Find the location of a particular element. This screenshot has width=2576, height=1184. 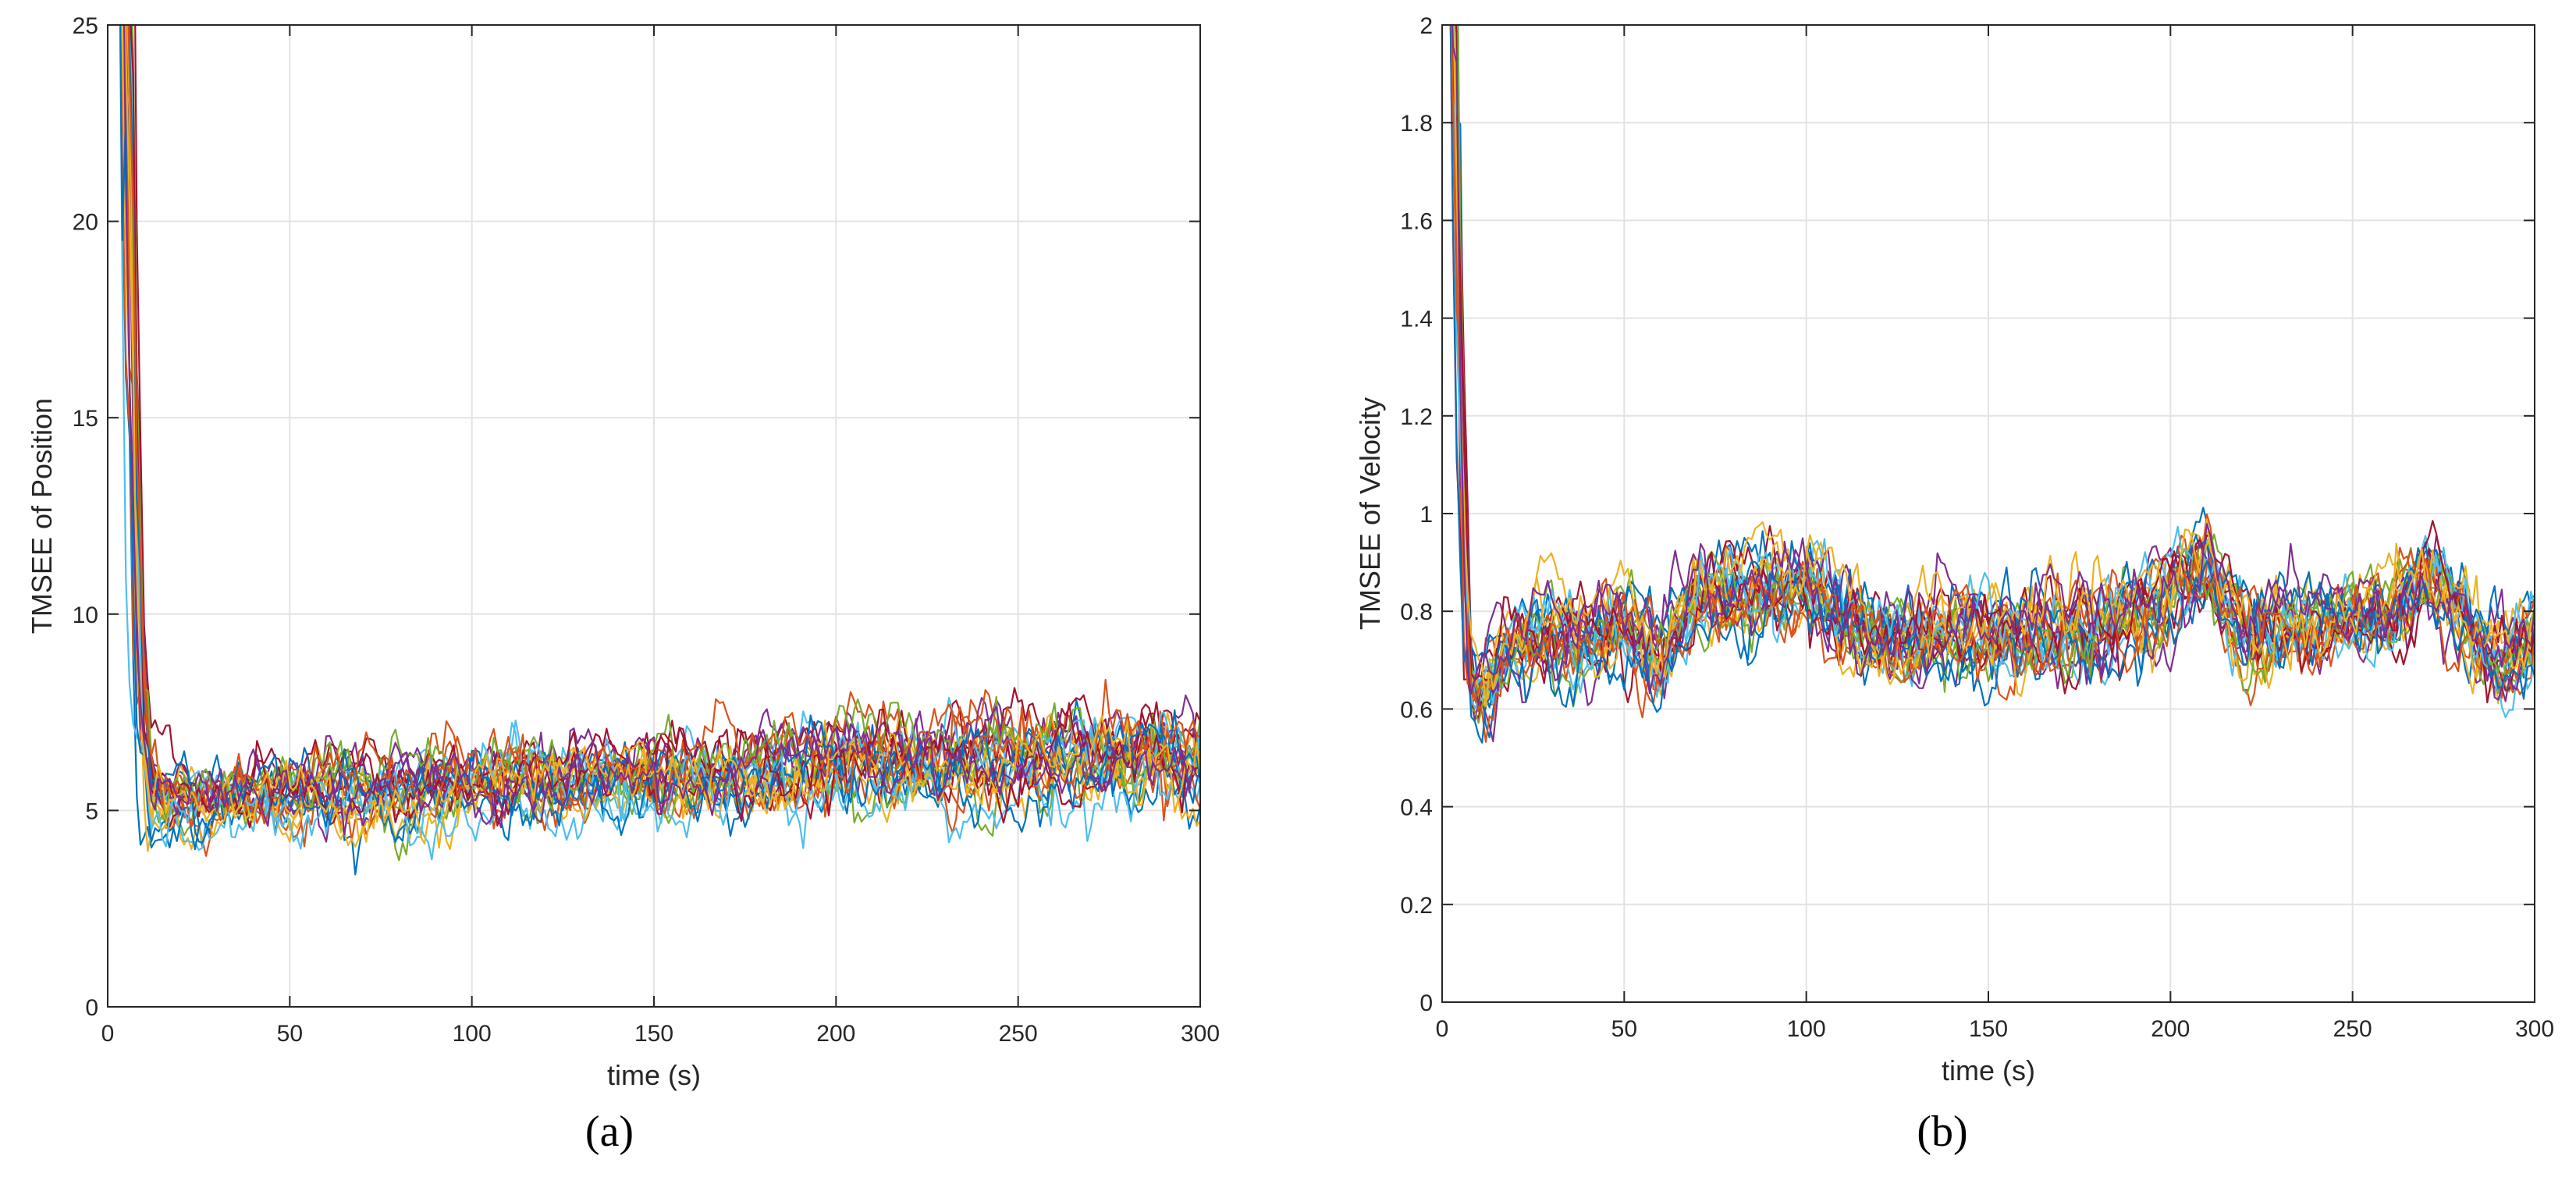

y-tick-label: 1.8 is located at coordinates (1416, 124).